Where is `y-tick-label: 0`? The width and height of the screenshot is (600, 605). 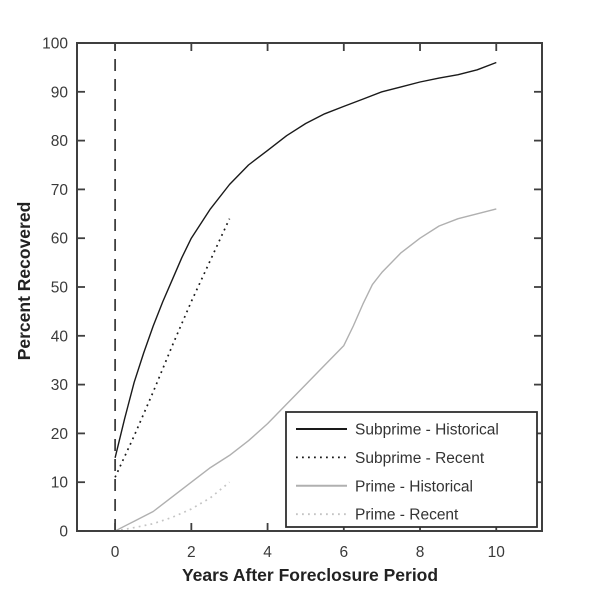 y-tick-label: 0 is located at coordinates (63, 532).